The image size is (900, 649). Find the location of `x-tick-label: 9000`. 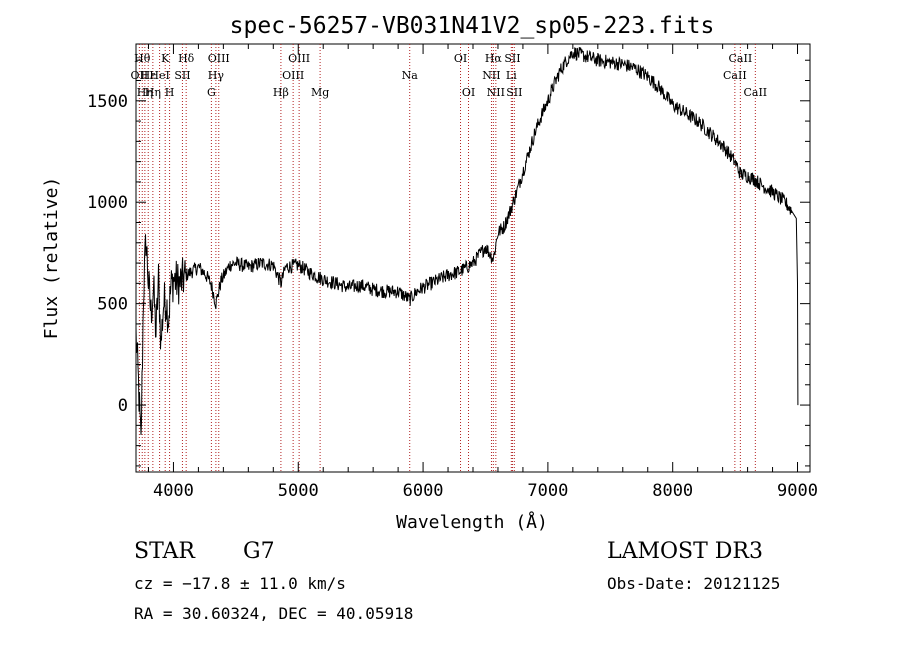

x-tick-label: 9000 is located at coordinates (797, 491).